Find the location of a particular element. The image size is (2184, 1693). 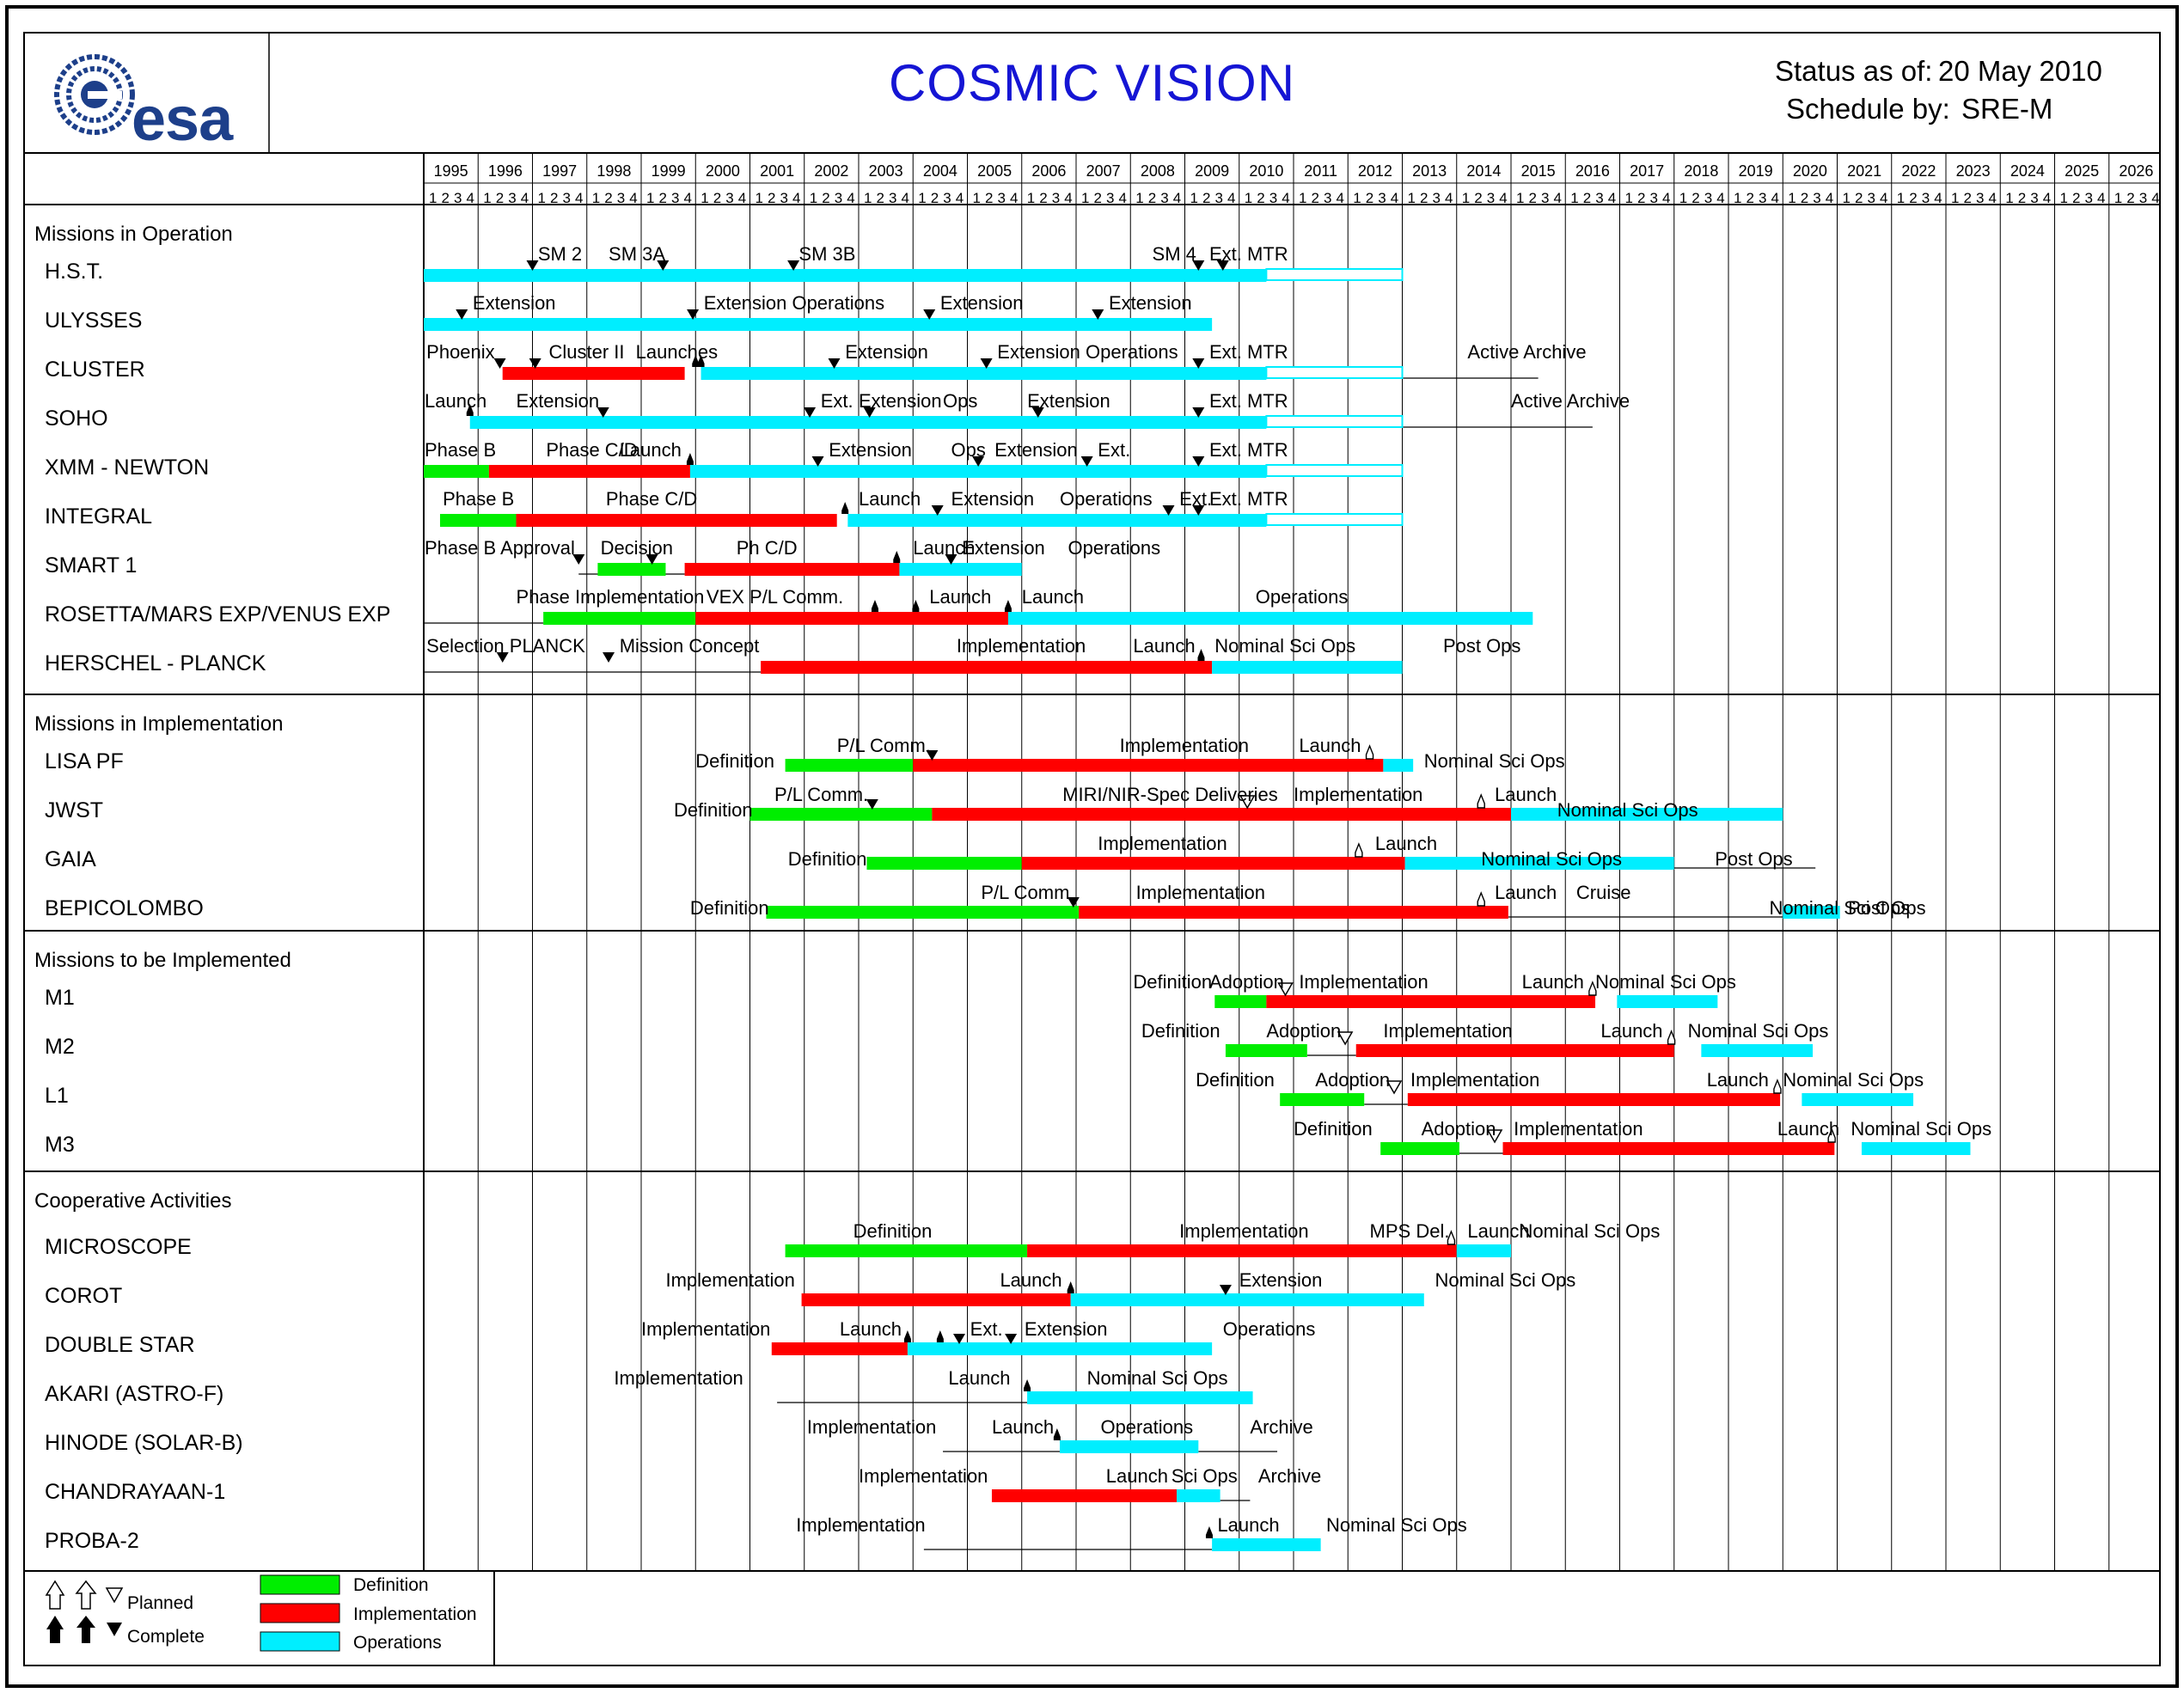

year-tick-label: 2001 is located at coordinates (777, 171).